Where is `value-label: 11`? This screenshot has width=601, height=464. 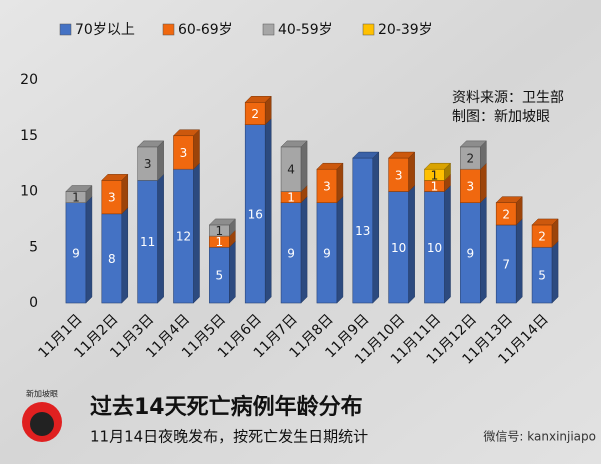 value-label: 11 is located at coordinates (147, 242).